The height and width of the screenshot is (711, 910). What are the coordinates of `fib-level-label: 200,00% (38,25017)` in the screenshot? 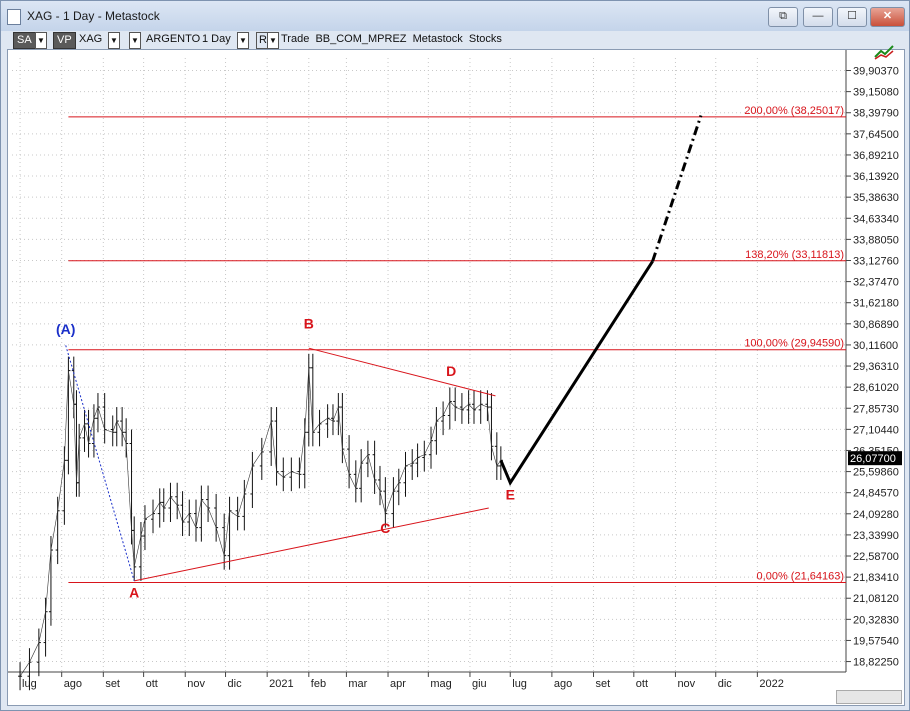 It's located at (794, 111).